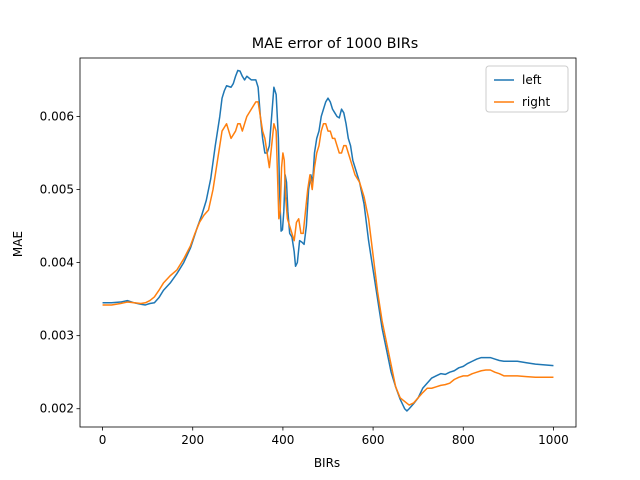  Describe the element at coordinates (57, 116) in the screenshot. I see `y-tick-label: 0.006` at that location.